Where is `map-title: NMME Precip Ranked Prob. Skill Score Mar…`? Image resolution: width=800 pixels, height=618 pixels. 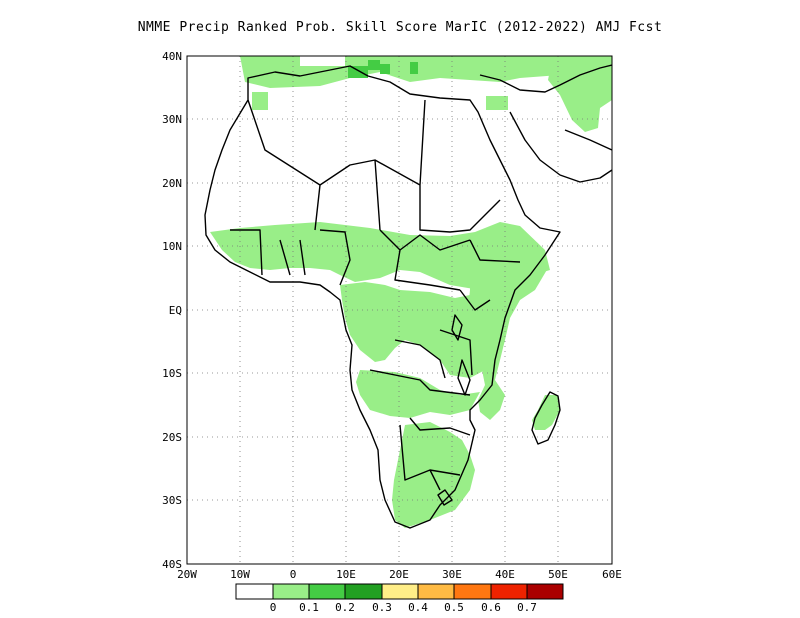
map-title: NMME Precip Ranked Prob. Skill Score Mar… is located at coordinates (400, 27).